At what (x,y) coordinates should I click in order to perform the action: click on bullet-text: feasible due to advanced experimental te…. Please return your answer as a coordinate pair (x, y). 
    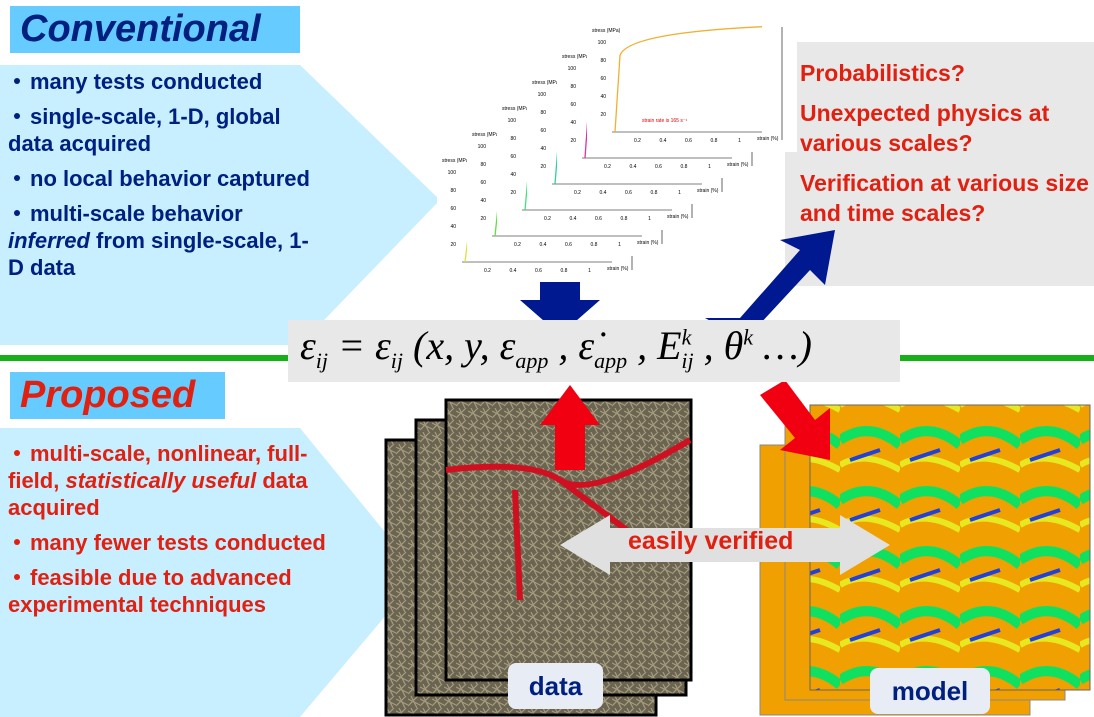
    Looking at the image, I should click on (150, 591).